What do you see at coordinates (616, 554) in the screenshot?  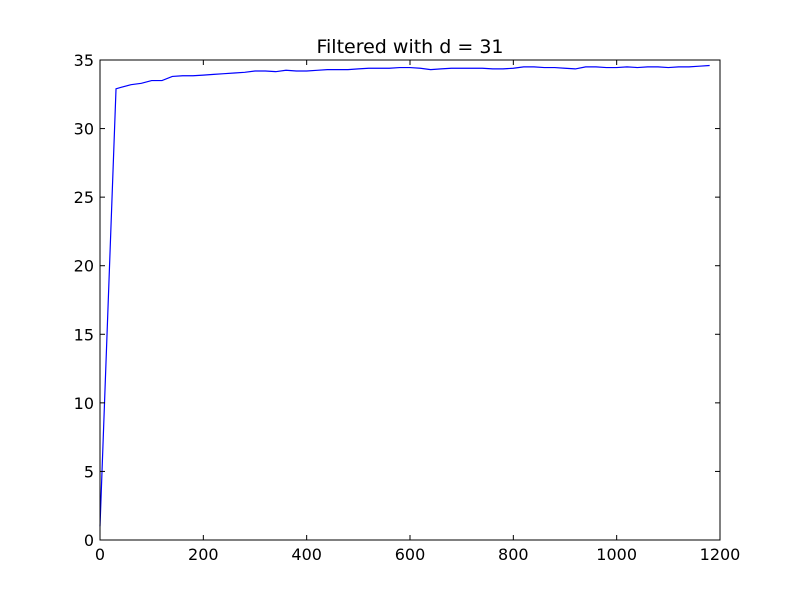 I see `x-tick-label: 1000` at bounding box center [616, 554].